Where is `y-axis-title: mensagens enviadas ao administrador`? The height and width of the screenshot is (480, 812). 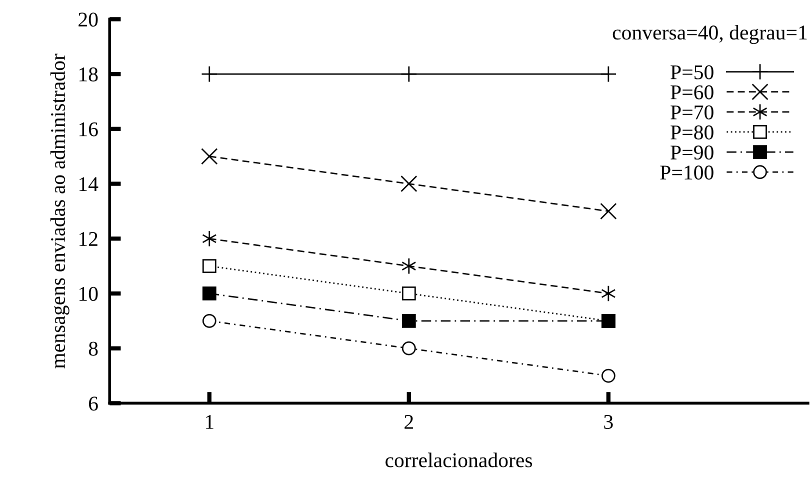 y-axis-title: mensagens enviadas ao administrador is located at coordinates (60, 211).